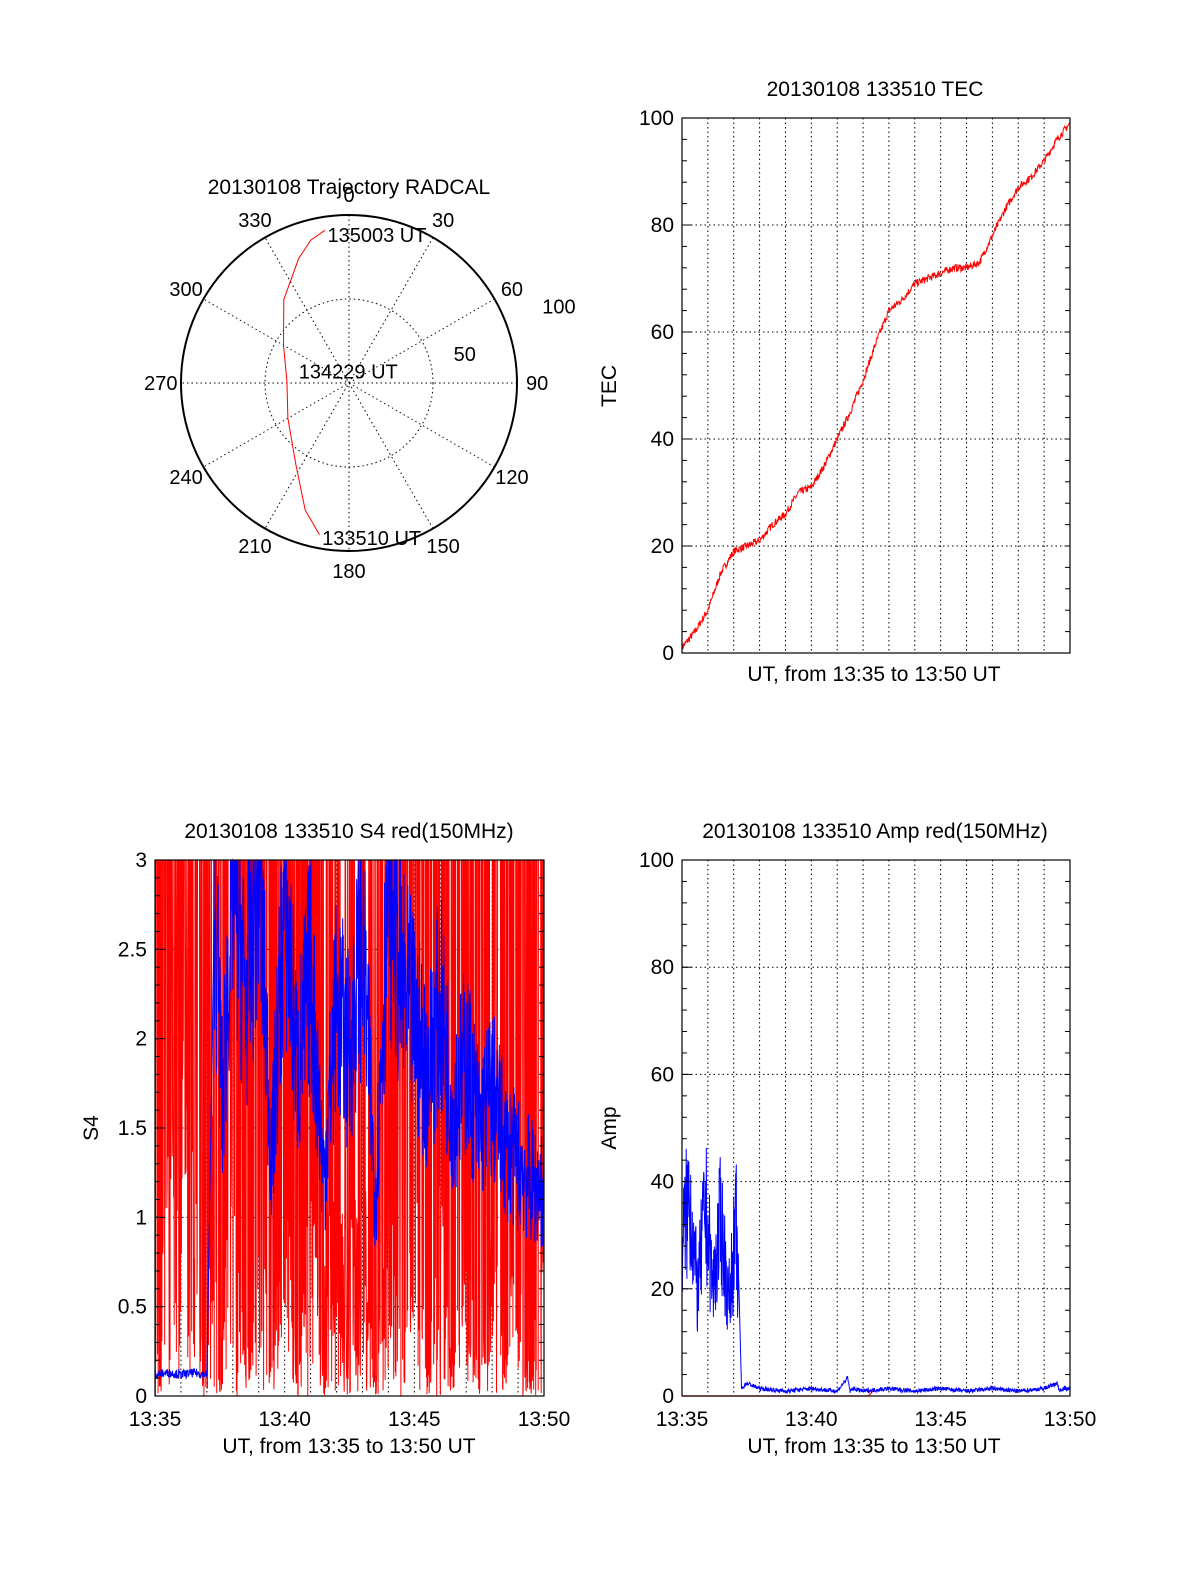 This screenshot has width=1200, height=1575. What do you see at coordinates (443, 221) in the screenshot?
I see `angle-label: 30` at bounding box center [443, 221].